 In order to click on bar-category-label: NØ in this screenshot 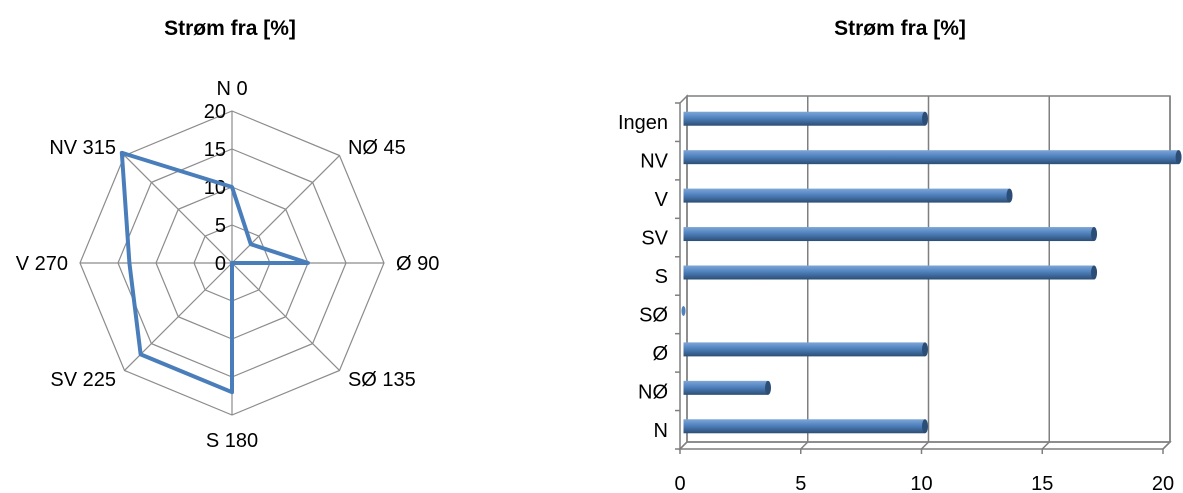, I will do `click(653, 392)`.